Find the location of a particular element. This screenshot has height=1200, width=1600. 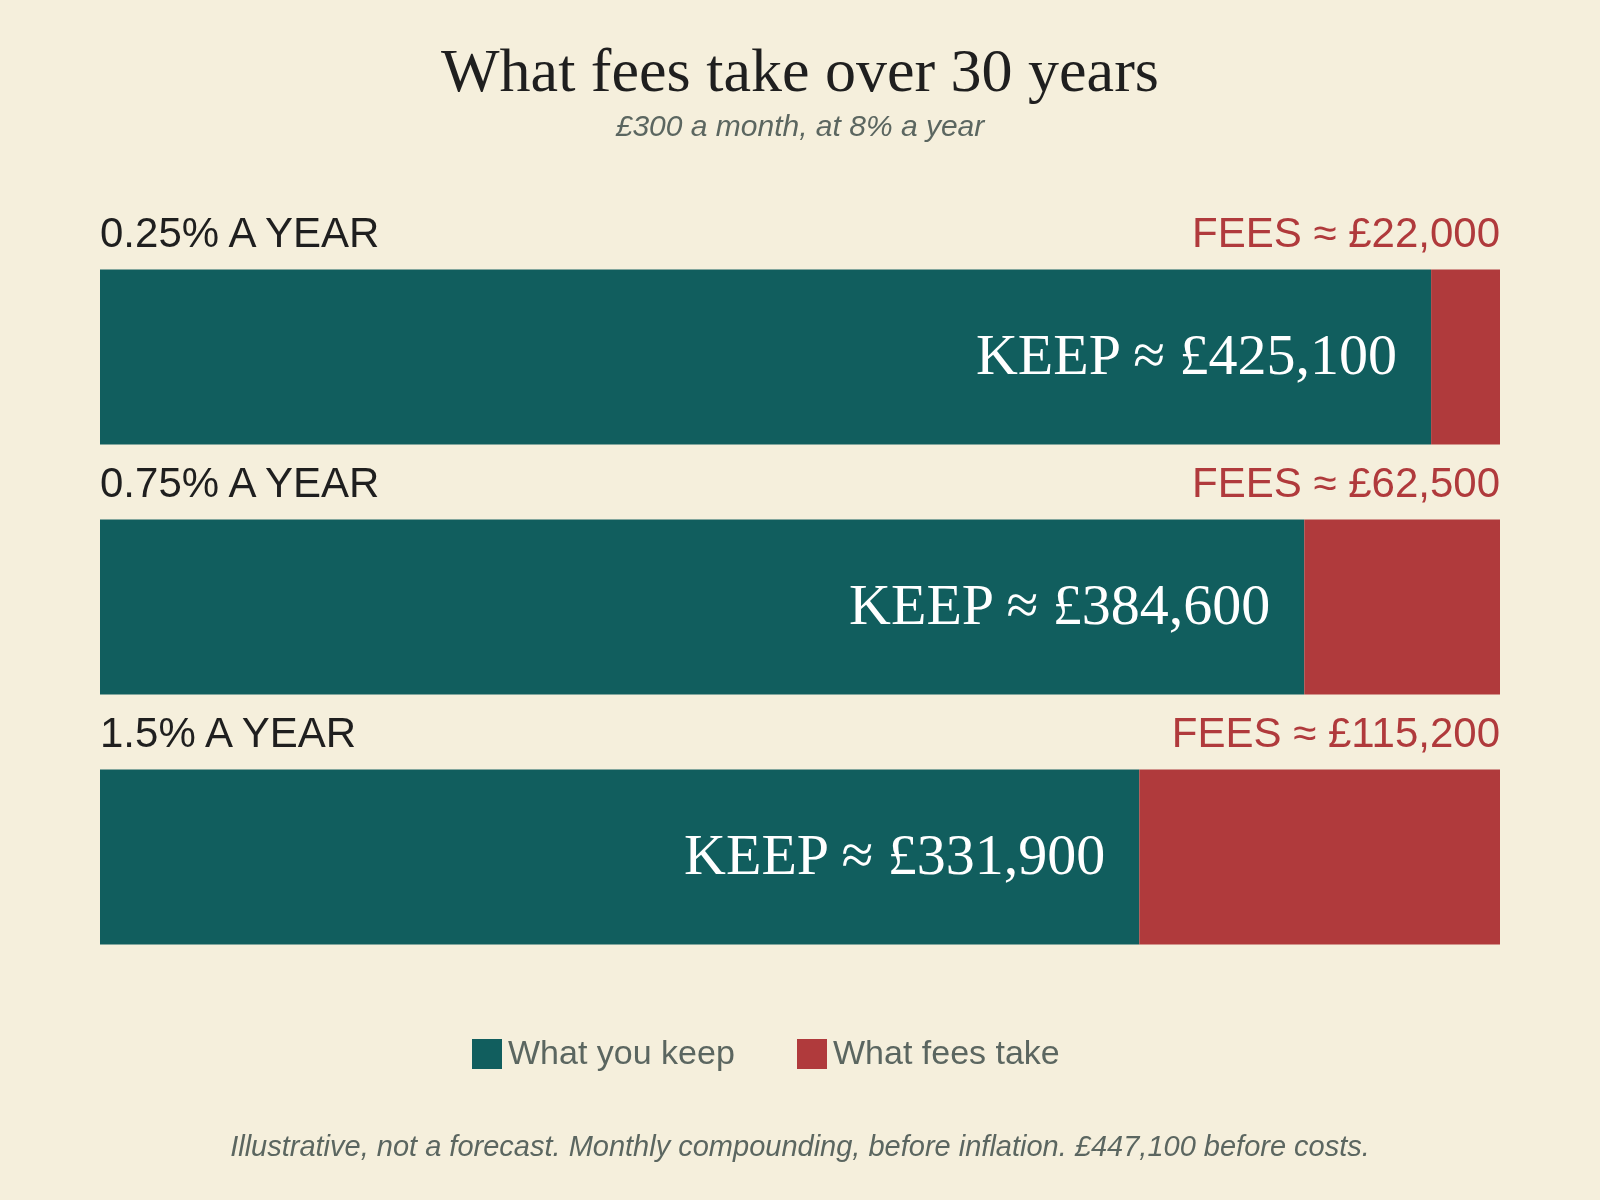

data-label: FEES ≈ £115,200 is located at coordinates (1335, 732).